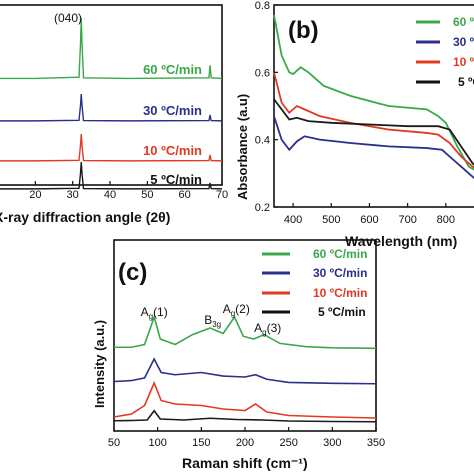 Image resolution: width=474 pixels, height=474 pixels. I want to click on panel-b-legend-label-10: 10 ºC/min, so click(463, 62).